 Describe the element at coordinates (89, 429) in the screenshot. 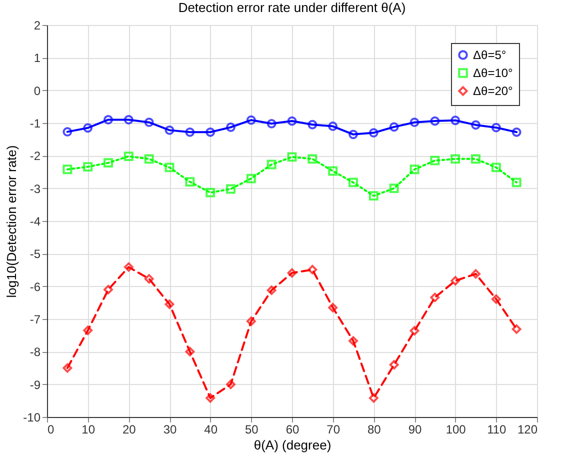

I see `x-tick-label: 10` at that location.